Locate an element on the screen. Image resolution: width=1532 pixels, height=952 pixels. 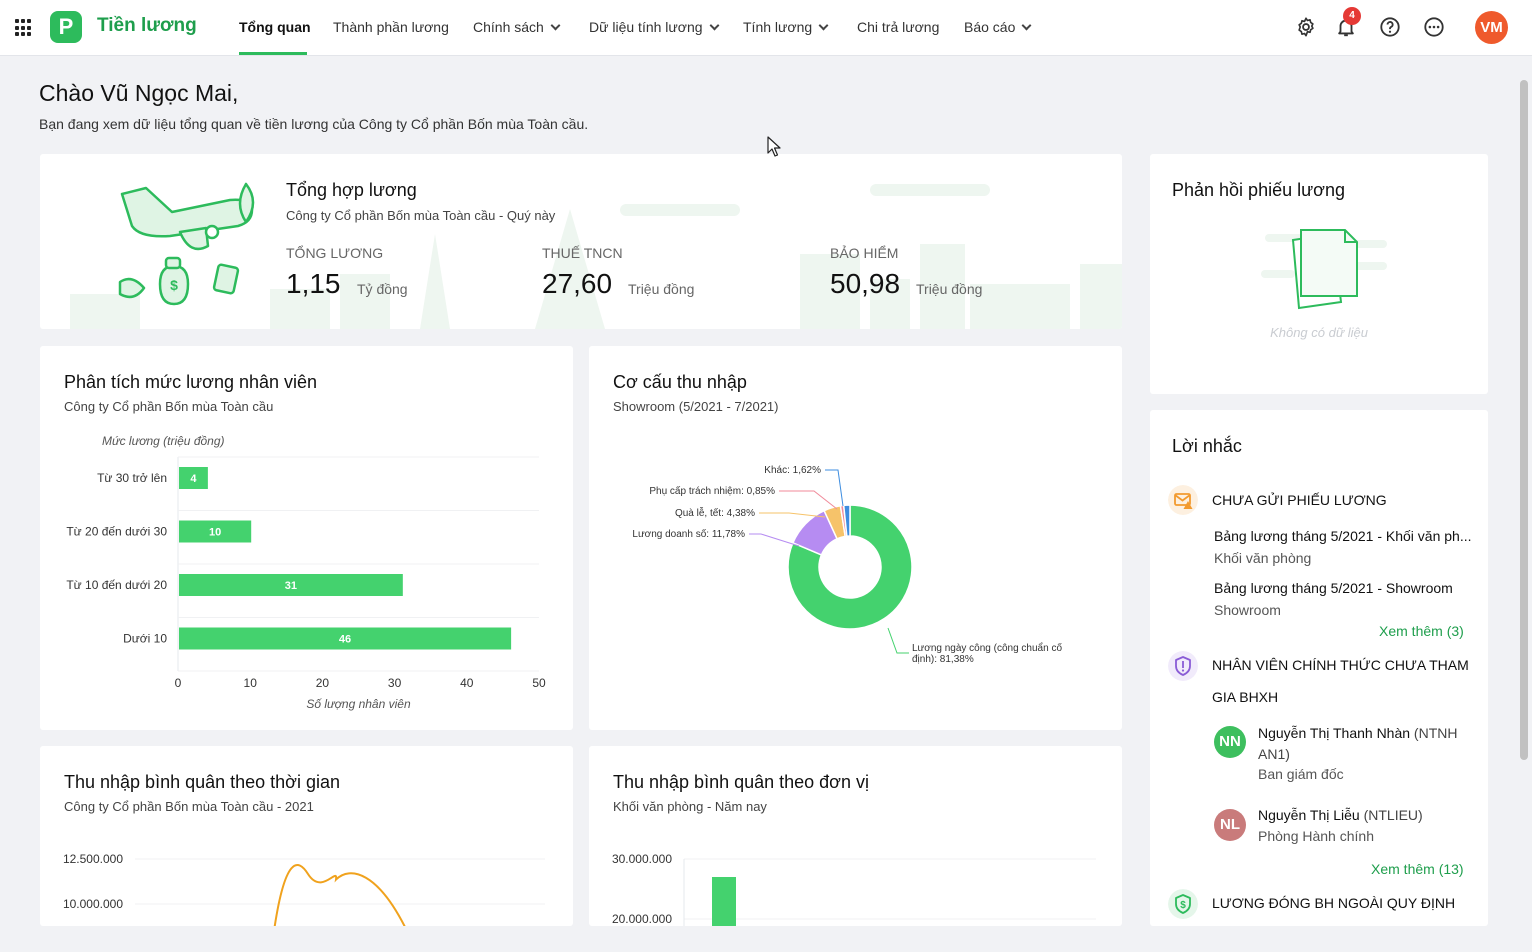
bar-value-label: 4 is located at coordinates (193, 479).